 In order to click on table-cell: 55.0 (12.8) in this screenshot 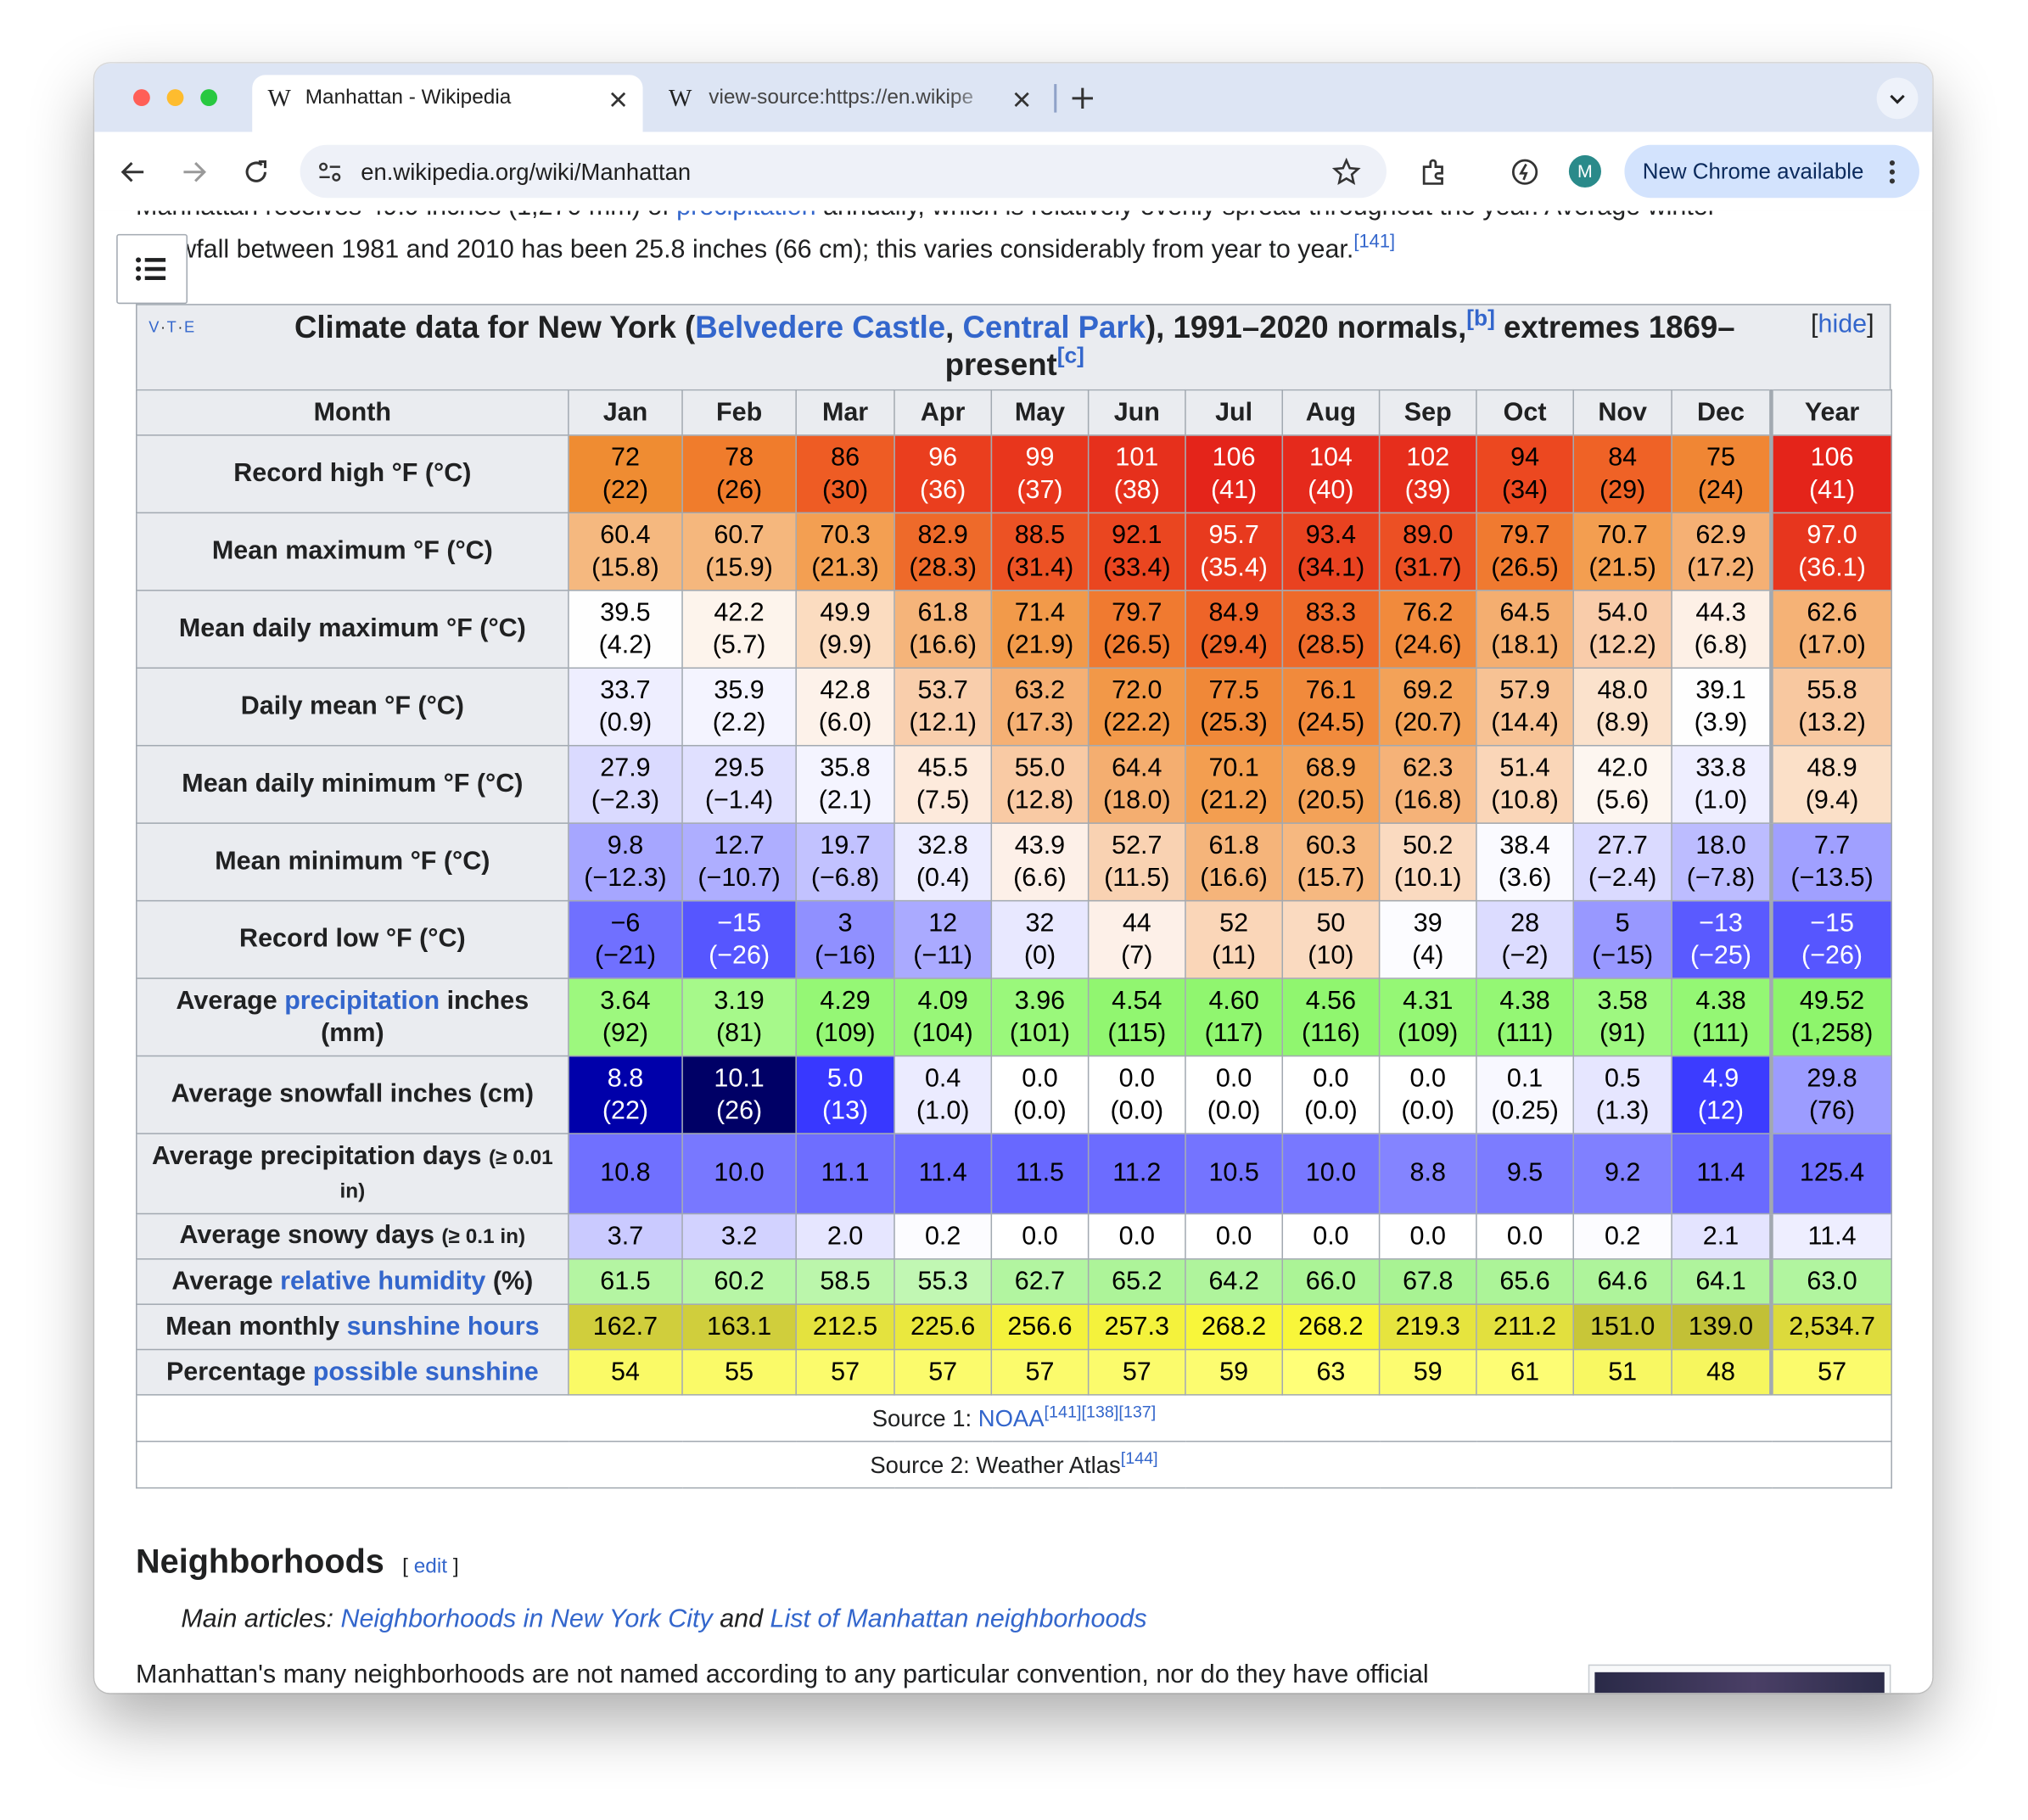, I will do `click(1040, 784)`.